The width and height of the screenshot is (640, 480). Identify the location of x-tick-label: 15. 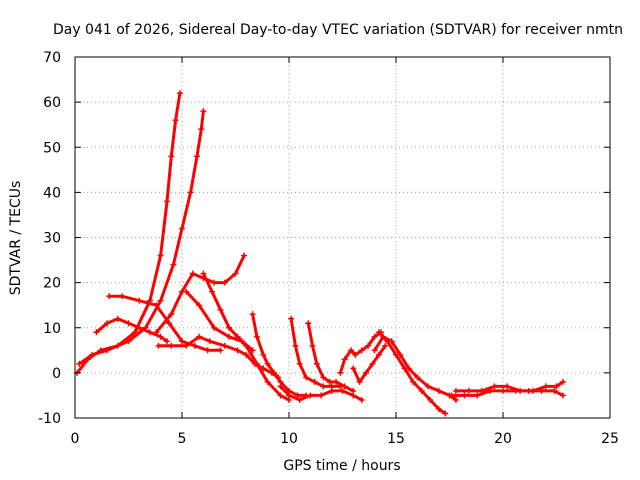
(396, 439).